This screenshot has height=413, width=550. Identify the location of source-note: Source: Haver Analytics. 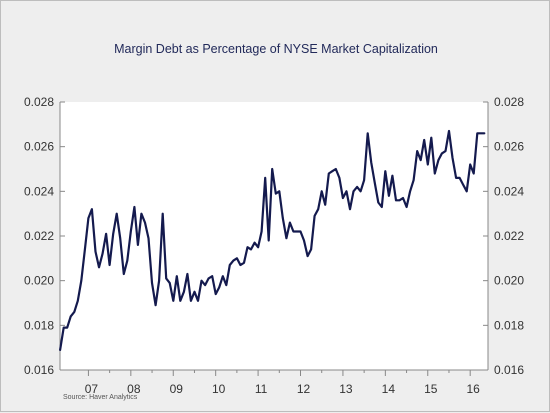
(100, 397).